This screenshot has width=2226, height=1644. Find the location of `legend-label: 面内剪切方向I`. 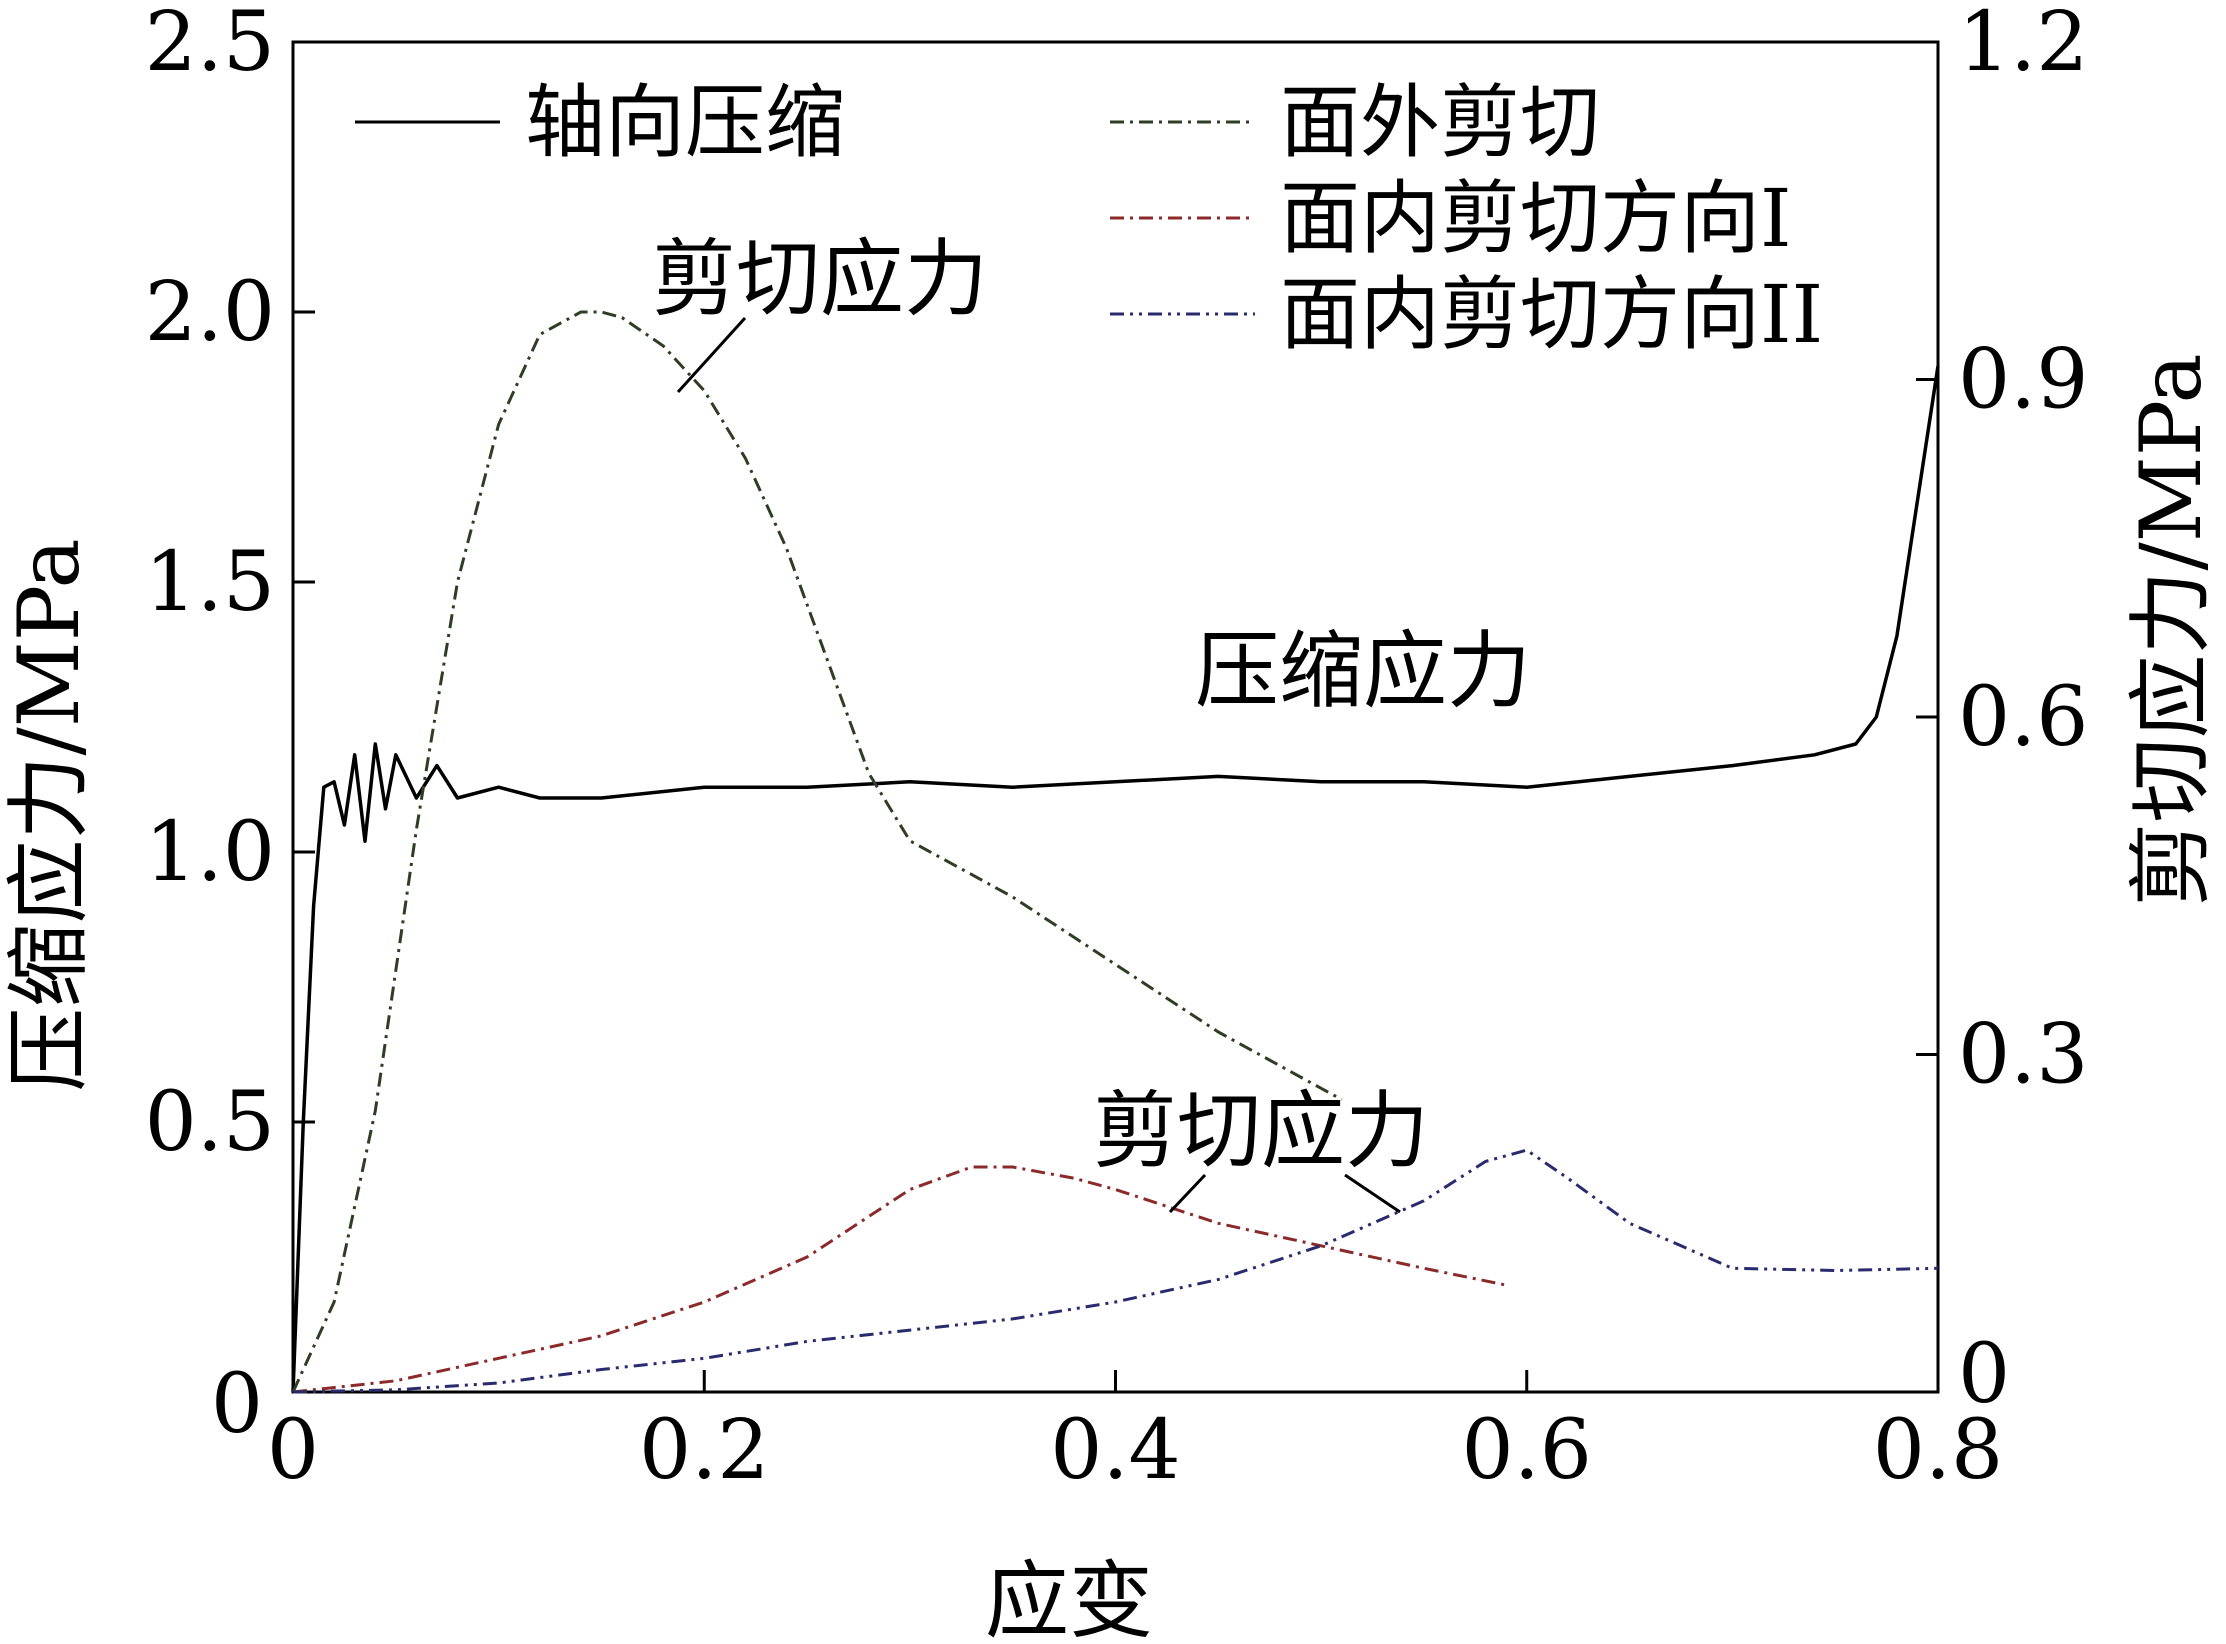

legend-label: 面内剪切方向I is located at coordinates (1536, 218).